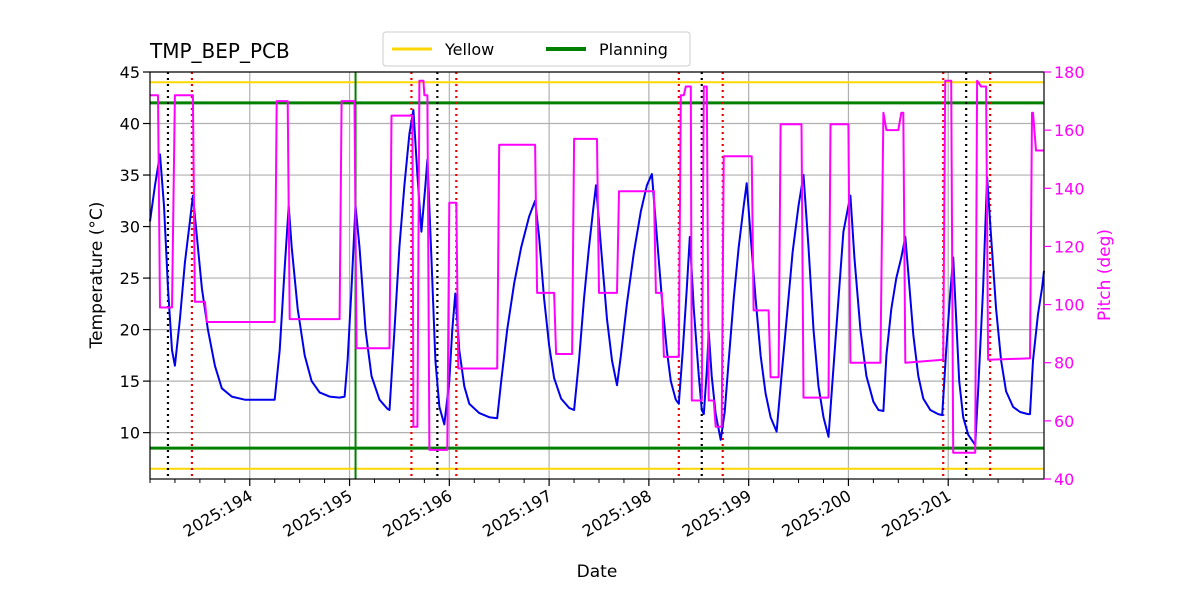 The width and height of the screenshot is (1200, 600). Describe the element at coordinates (1064, 363) in the screenshot. I see `y2-tick-label: 80` at that location.